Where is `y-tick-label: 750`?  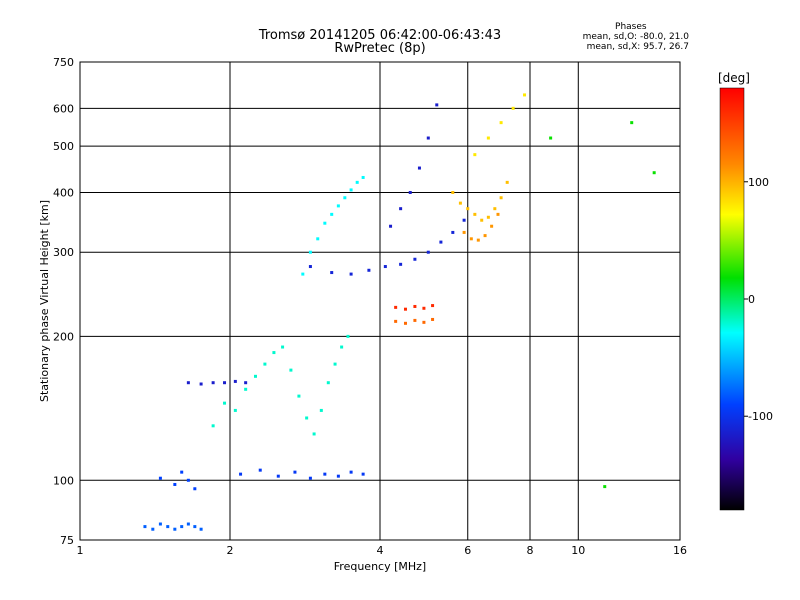 y-tick-label: 750 is located at coordinates (63, 62).